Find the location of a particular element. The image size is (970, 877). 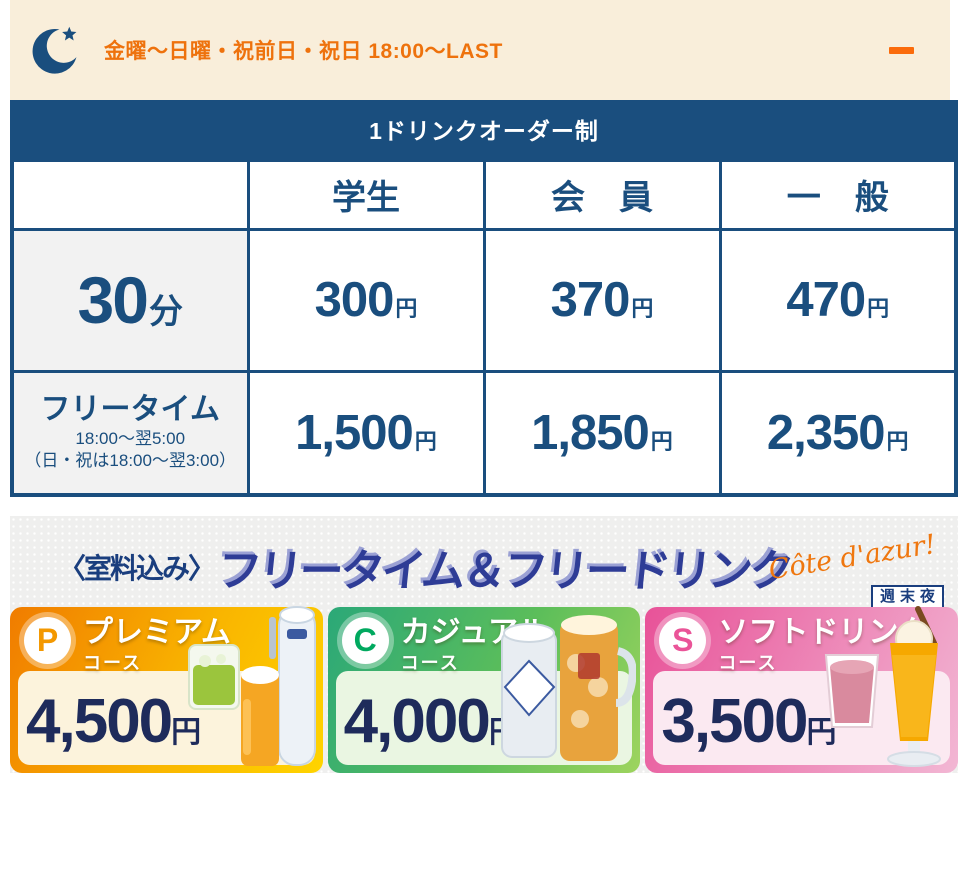

promo-title: フリータイム＆フリードリンク is located at coordinates (504, 571).